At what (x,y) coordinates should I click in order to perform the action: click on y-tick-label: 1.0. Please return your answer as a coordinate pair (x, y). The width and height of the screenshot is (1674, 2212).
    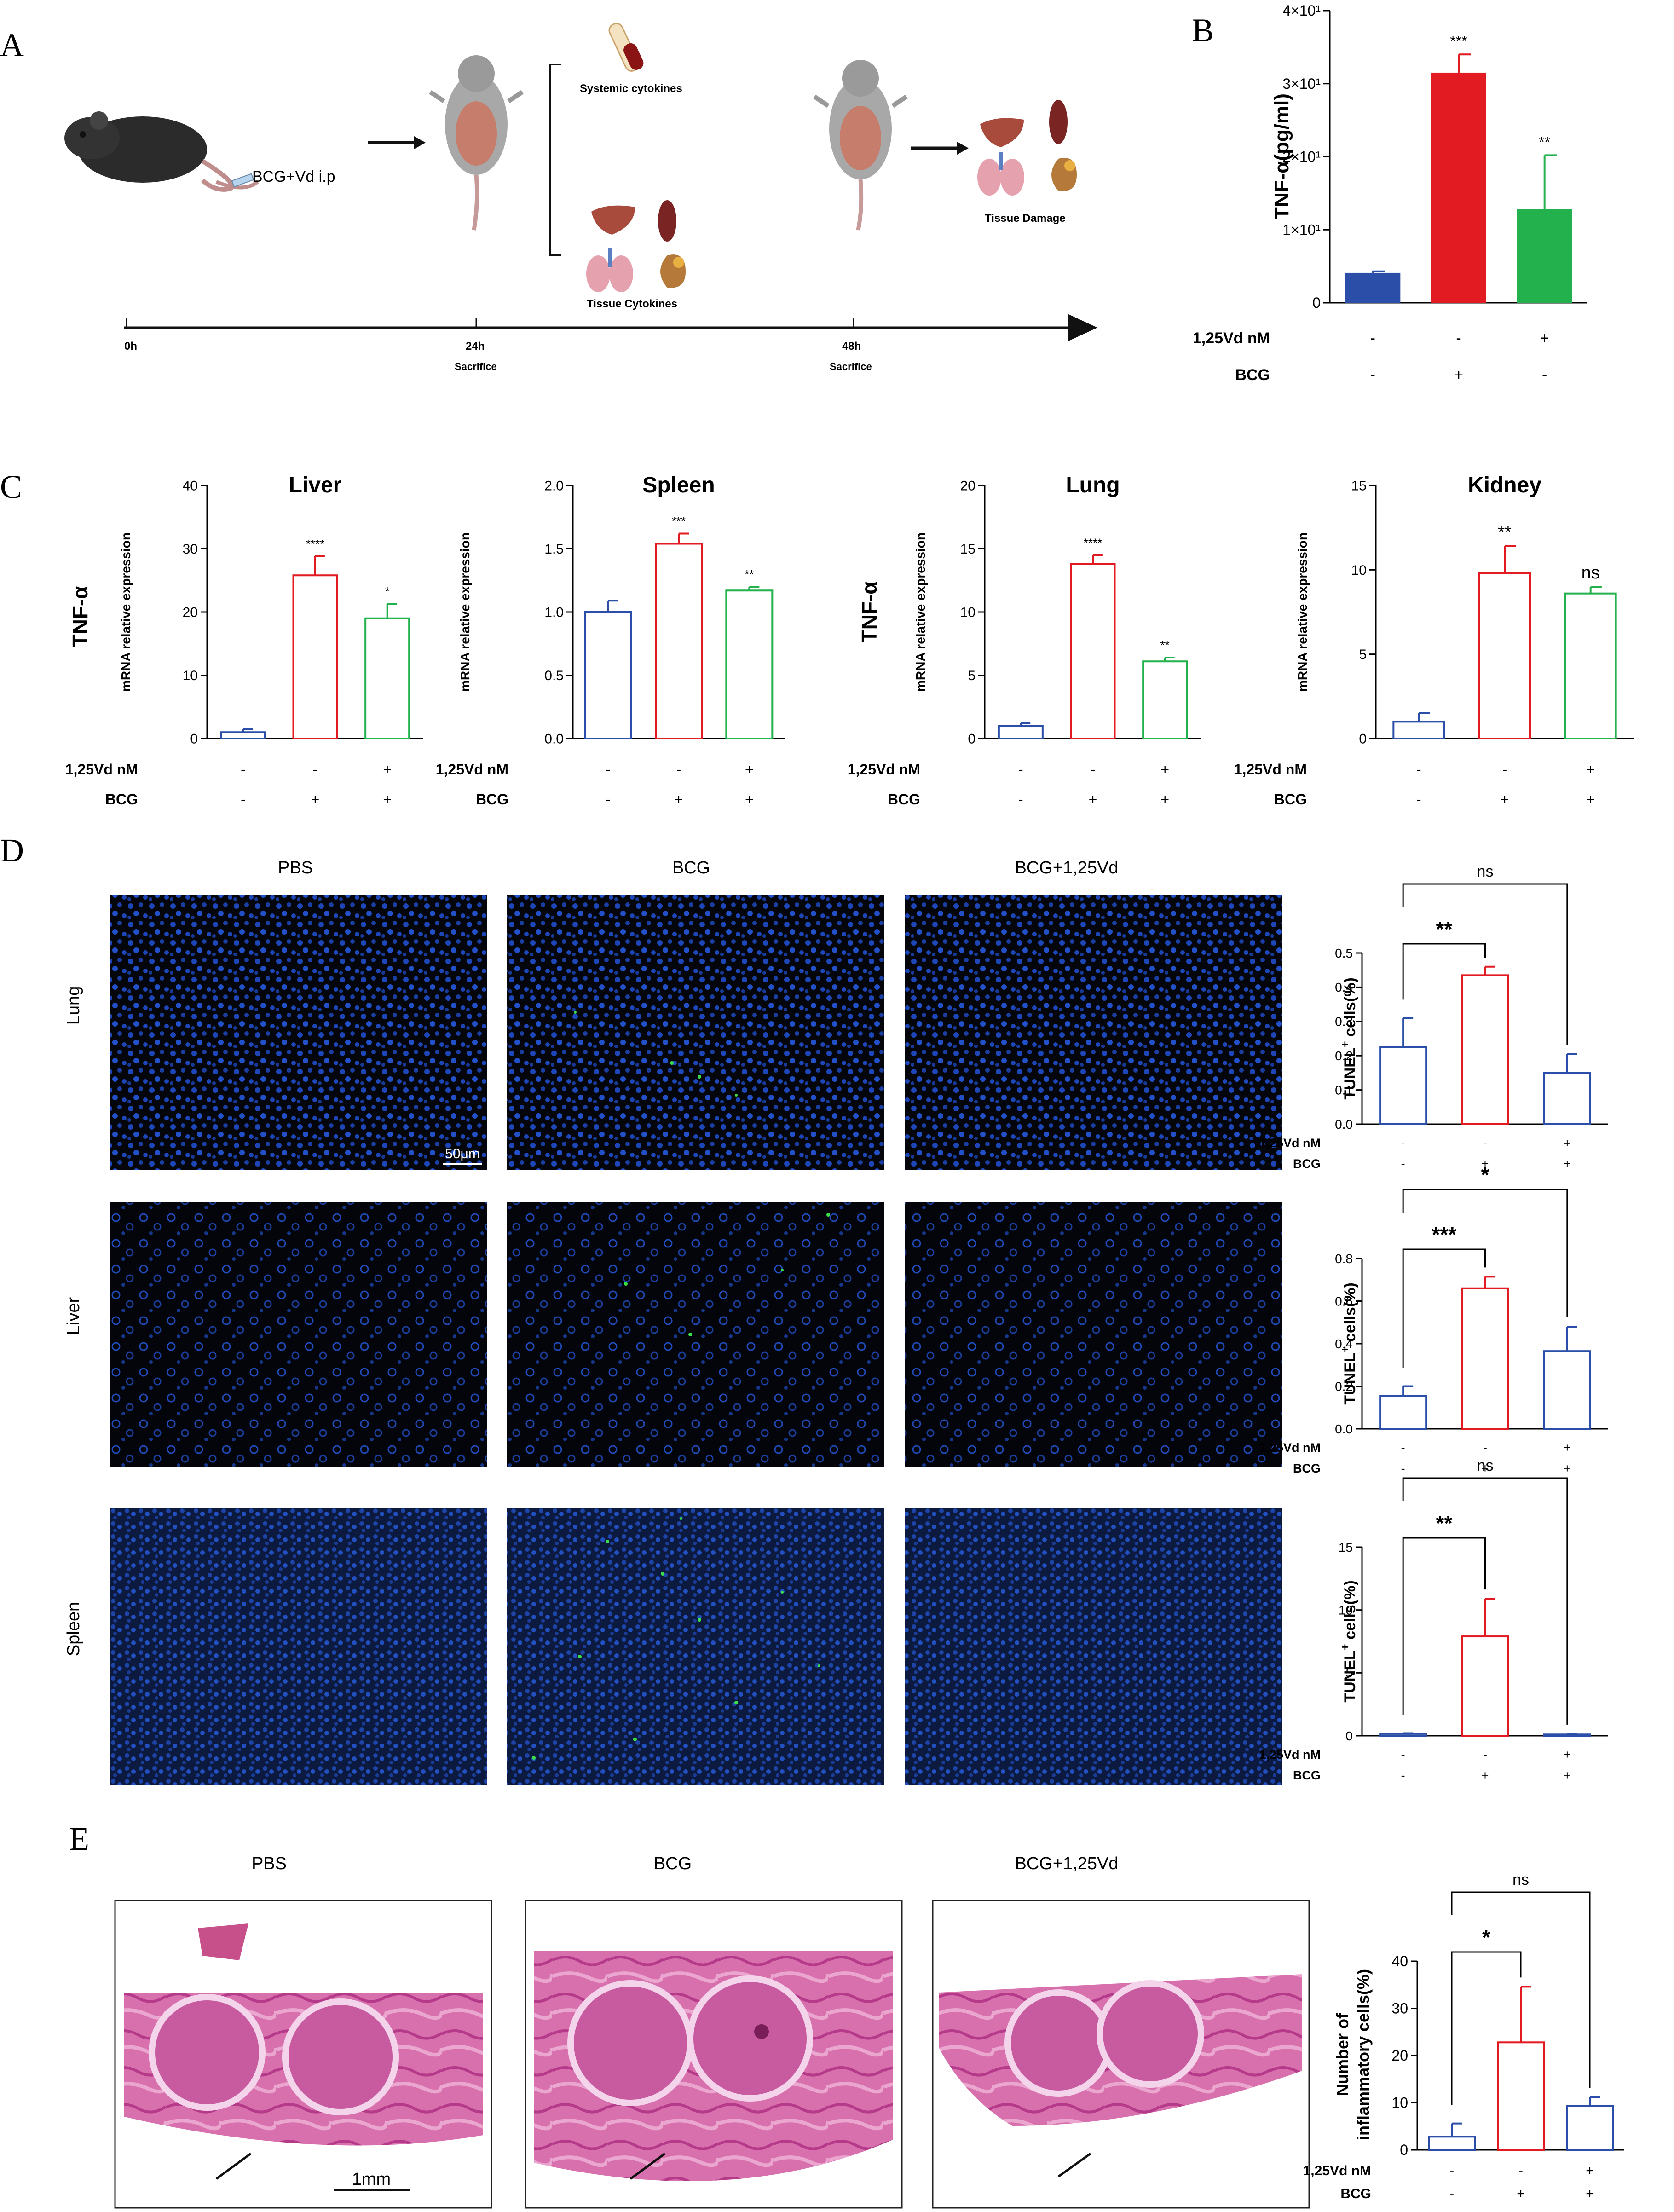
    Looking at the image, I should click on (554, 612).